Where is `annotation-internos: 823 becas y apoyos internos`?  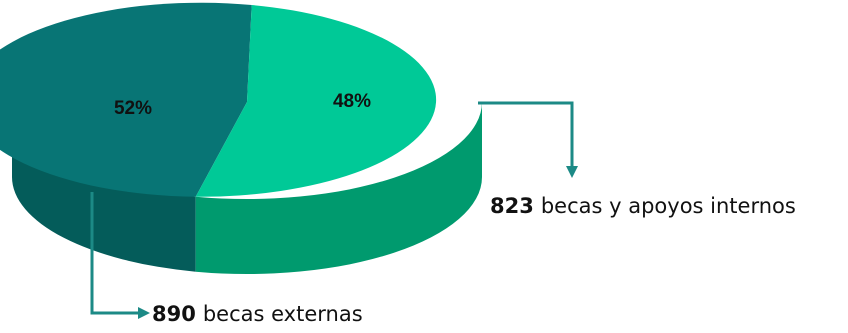 annotation-internos: 823 becas y apoyos internos is located at coordinates (643, 206).